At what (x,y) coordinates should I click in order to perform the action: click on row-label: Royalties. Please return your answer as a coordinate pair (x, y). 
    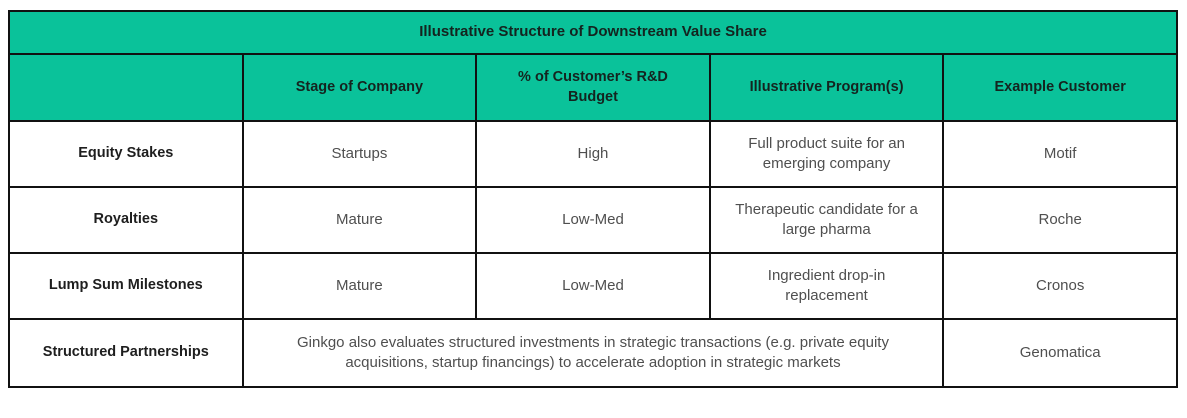
    Looking at the image, I should click on (126, 220).